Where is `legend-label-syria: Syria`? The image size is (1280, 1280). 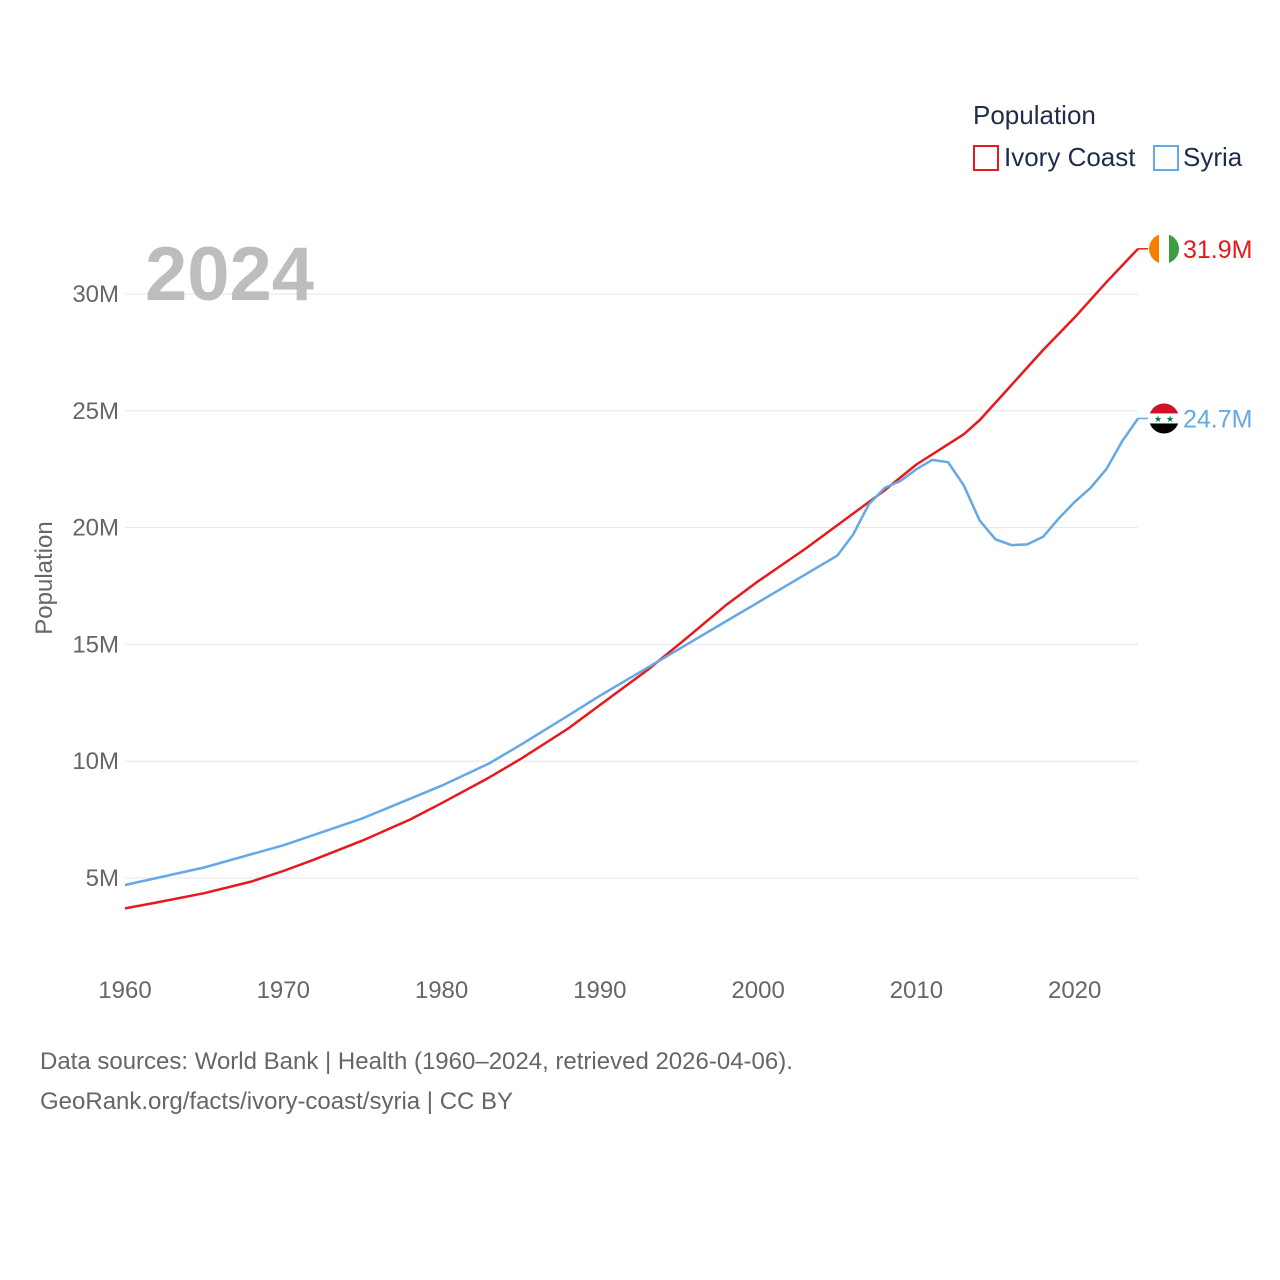 legend-label-syria: Syria is located at coordinates (1213, 157).